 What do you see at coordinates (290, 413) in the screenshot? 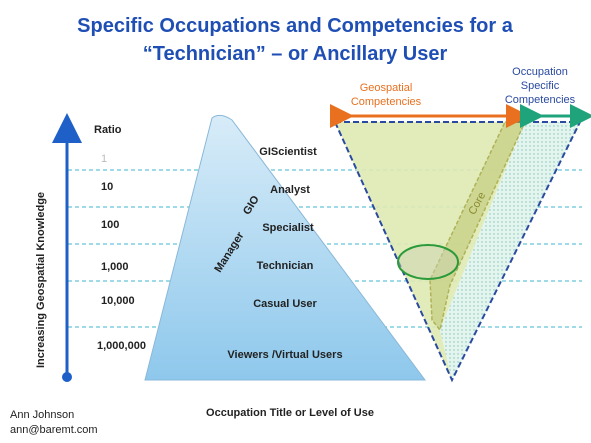
I see `bottom-axis-label: Occupation Title or Level of Use` at bounding box center [290, 413].